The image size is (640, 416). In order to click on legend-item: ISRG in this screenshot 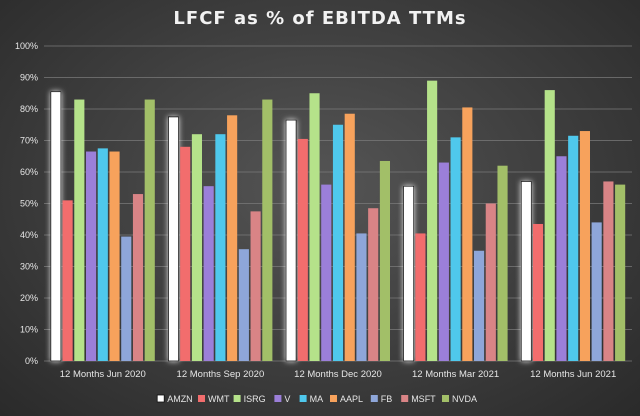, I will do `click(249, 399)`.